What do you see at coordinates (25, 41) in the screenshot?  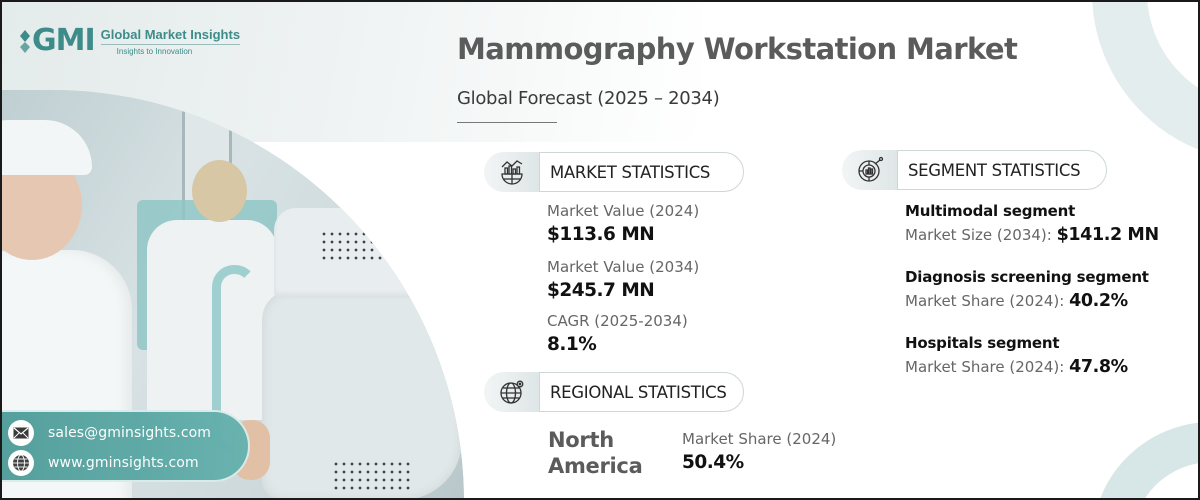 I see `diamond-icon` at bounding box center [25, 41].